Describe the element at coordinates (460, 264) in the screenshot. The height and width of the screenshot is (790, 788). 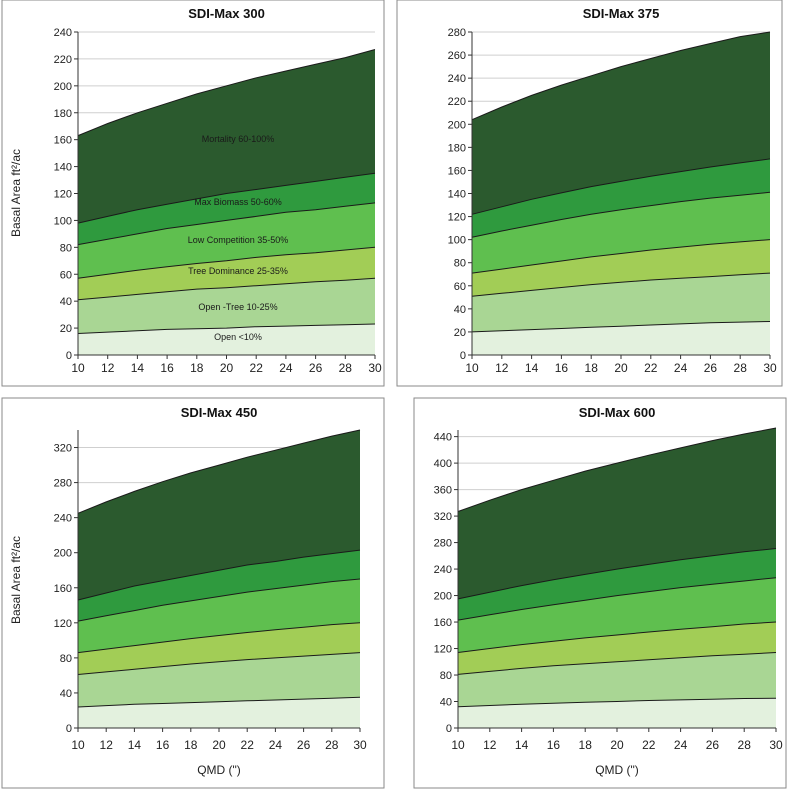
I see `y-tick-label: 80` at that location.